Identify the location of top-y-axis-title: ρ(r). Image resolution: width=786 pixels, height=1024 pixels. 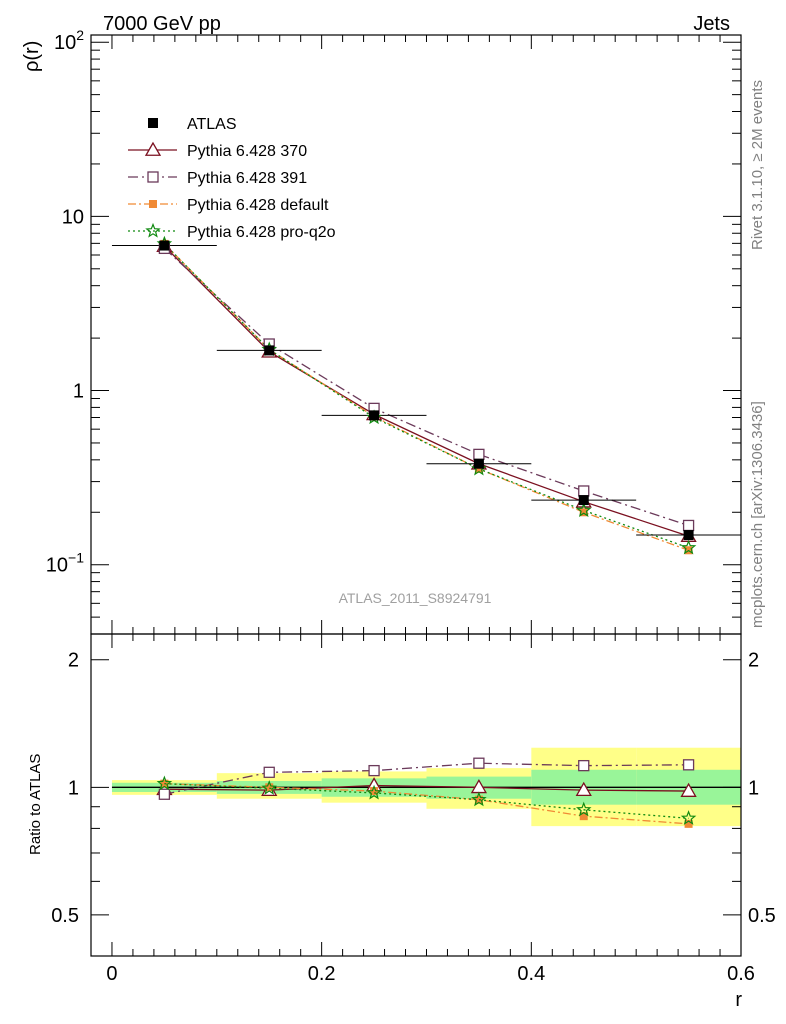
(32, 56).